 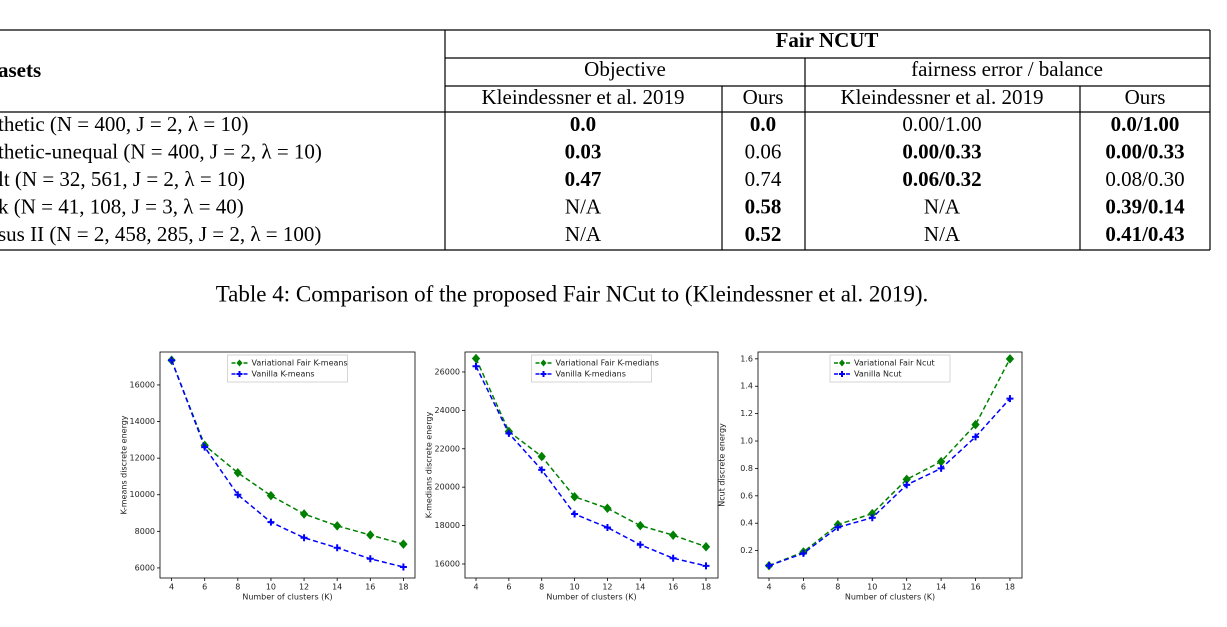 I want to click on legend-label: Vanilla K-medians, so click(x=591, y=374).